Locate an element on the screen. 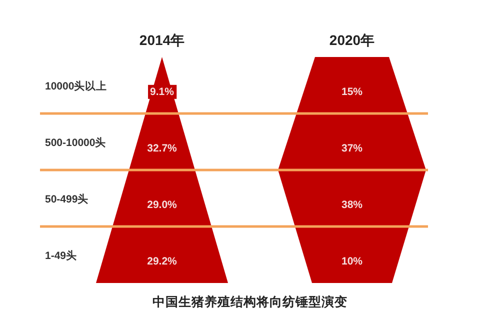  data-label: 38% is located at coordinates (352, 204).